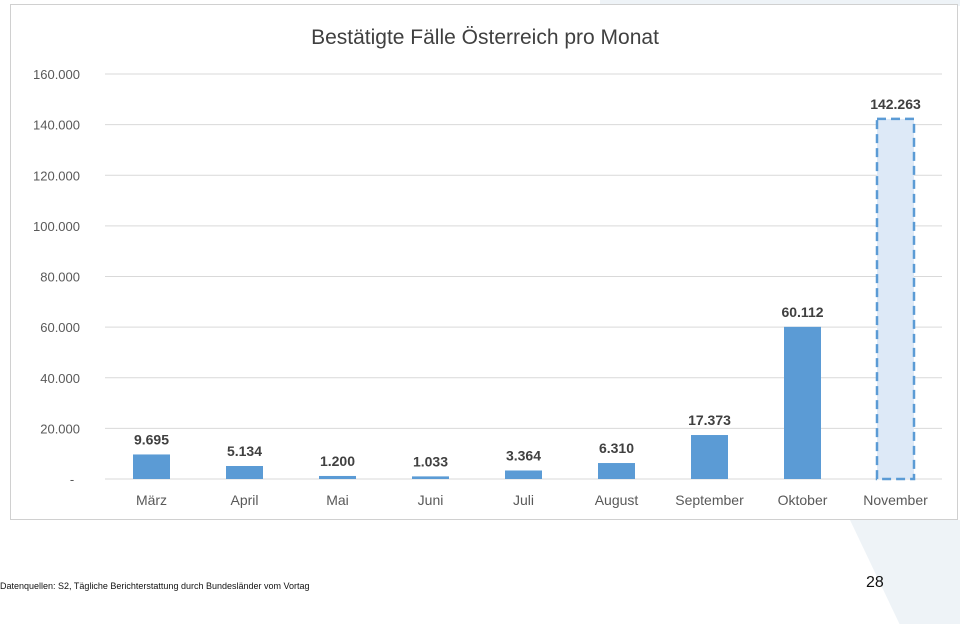 This screenshot has width=960, height=624. Describe the element at coordinates (56, 175) in the screenshot. I see `y-tick-label: 120.000` at that location.